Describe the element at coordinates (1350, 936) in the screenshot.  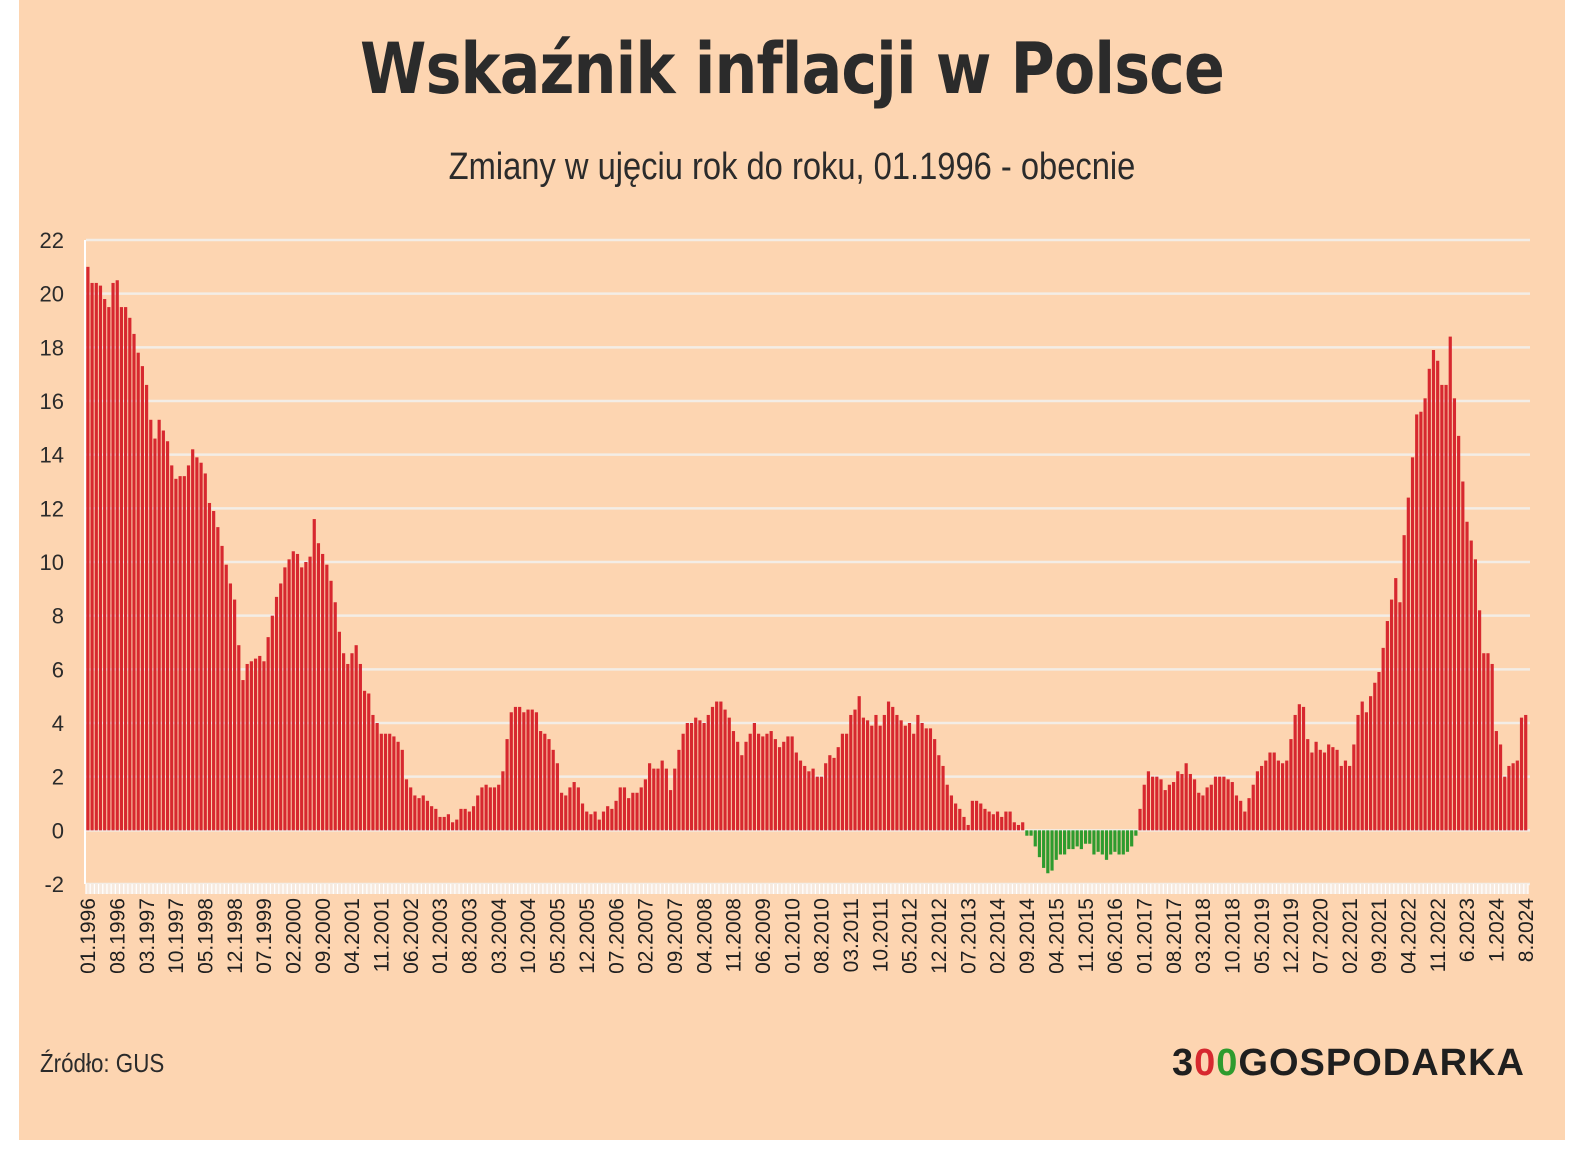
I see `x-tick-label: 02.2021` at that location.